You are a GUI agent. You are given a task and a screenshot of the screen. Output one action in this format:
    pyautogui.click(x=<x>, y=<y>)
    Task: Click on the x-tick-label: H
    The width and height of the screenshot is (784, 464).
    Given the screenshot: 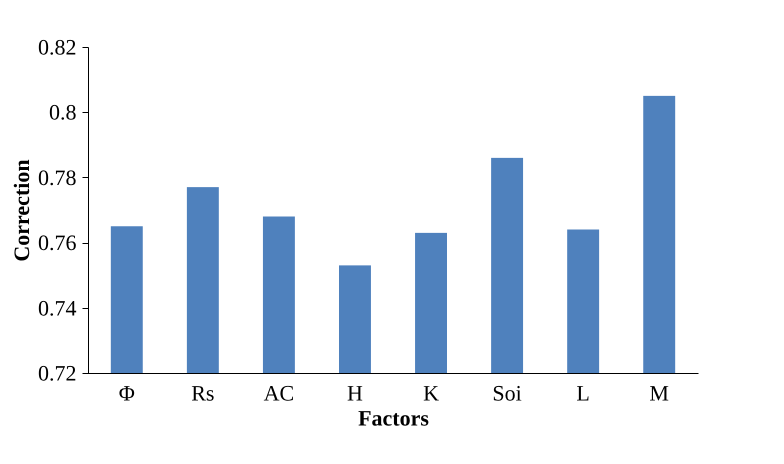 What is the action you would take?
    pyautogui.click(x=355, y=393)
    